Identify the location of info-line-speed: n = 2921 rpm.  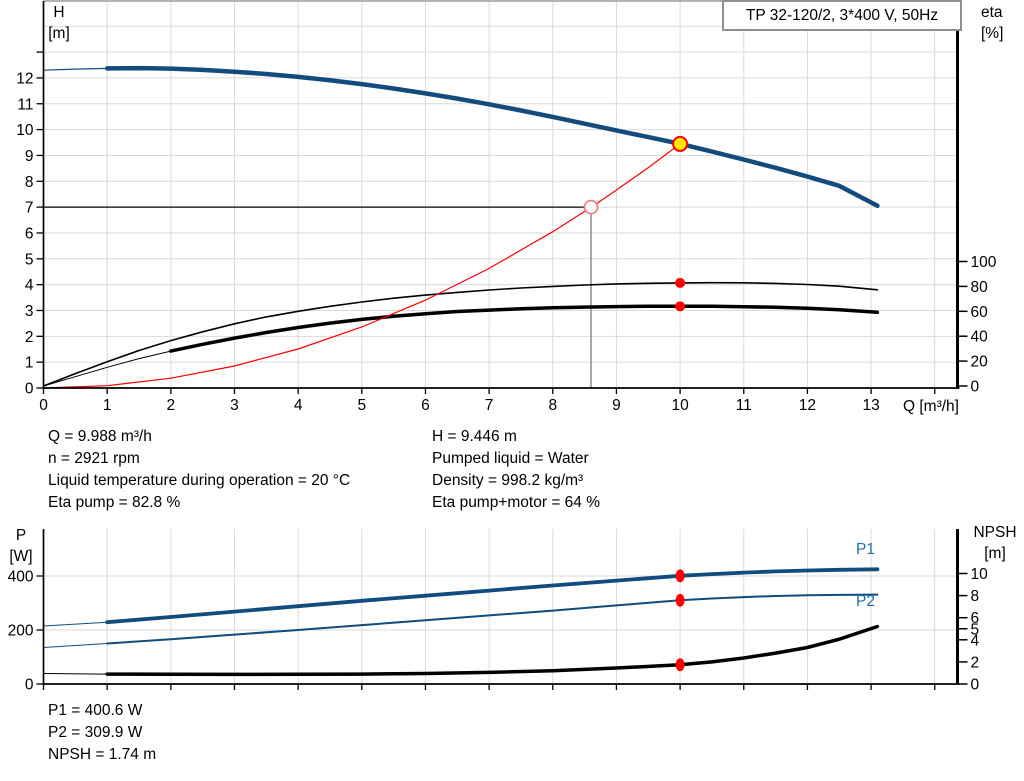
(94, 458).